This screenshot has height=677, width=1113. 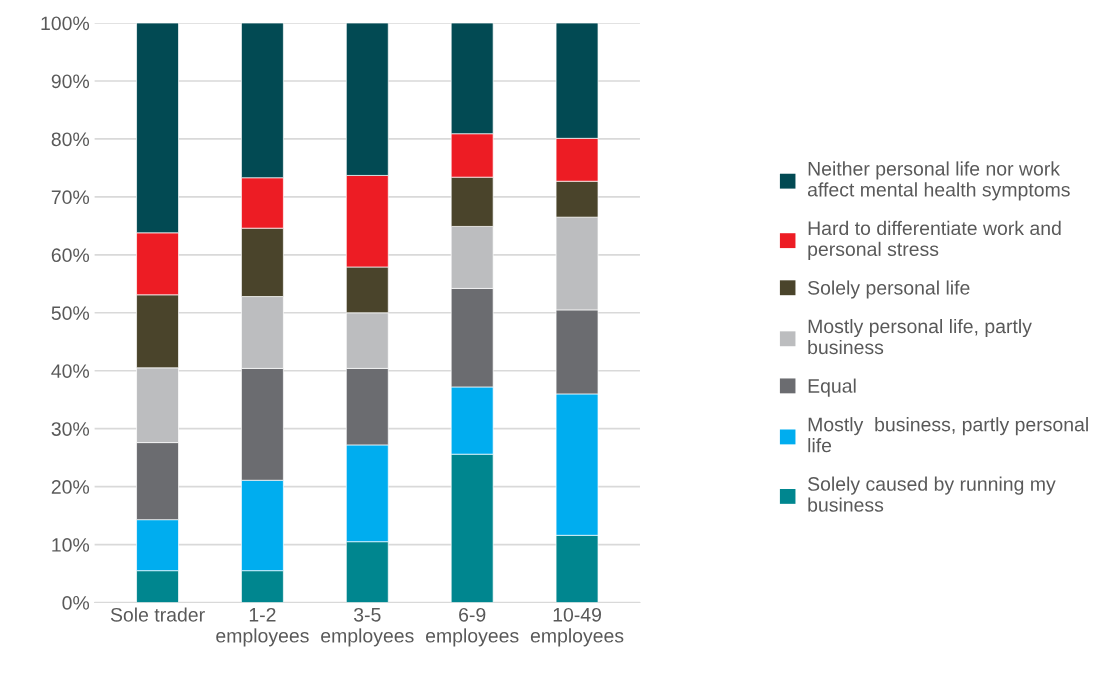 I want to click on x-tick-label: Sole trader, so click(x=157, y=614).